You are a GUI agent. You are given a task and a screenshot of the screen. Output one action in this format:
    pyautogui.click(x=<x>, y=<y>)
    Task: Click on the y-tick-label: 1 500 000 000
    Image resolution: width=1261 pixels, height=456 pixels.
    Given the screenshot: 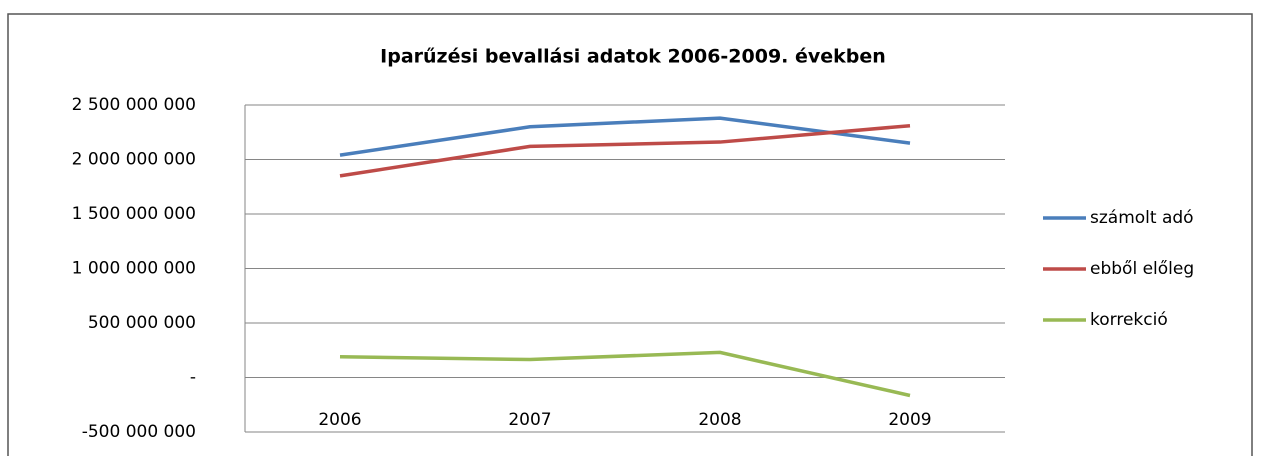 What is the action you would take?
    pyautogui.click(x=134, y=214)
    